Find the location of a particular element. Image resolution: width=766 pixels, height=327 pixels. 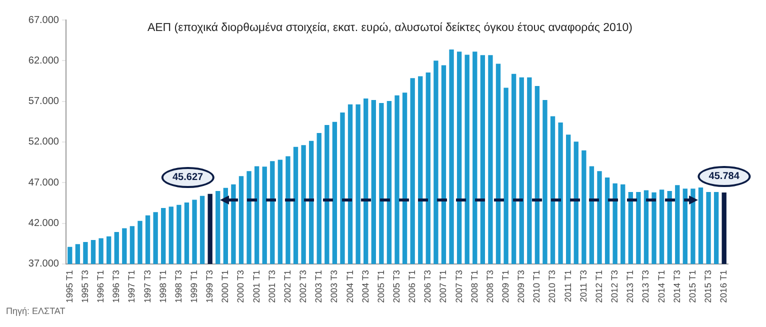

x-tick-label: 1999 T3 is located at coordinates (209, 286).